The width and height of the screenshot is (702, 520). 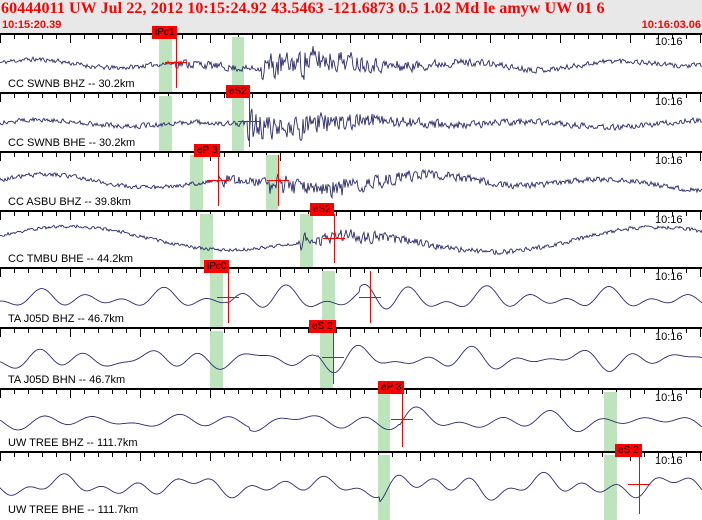 What do you see at coordinates (71, 84) in the screenshot?
I see `channel-label: CC SWNB BHZ -- 30.2km` at bounding box center [71, 84].